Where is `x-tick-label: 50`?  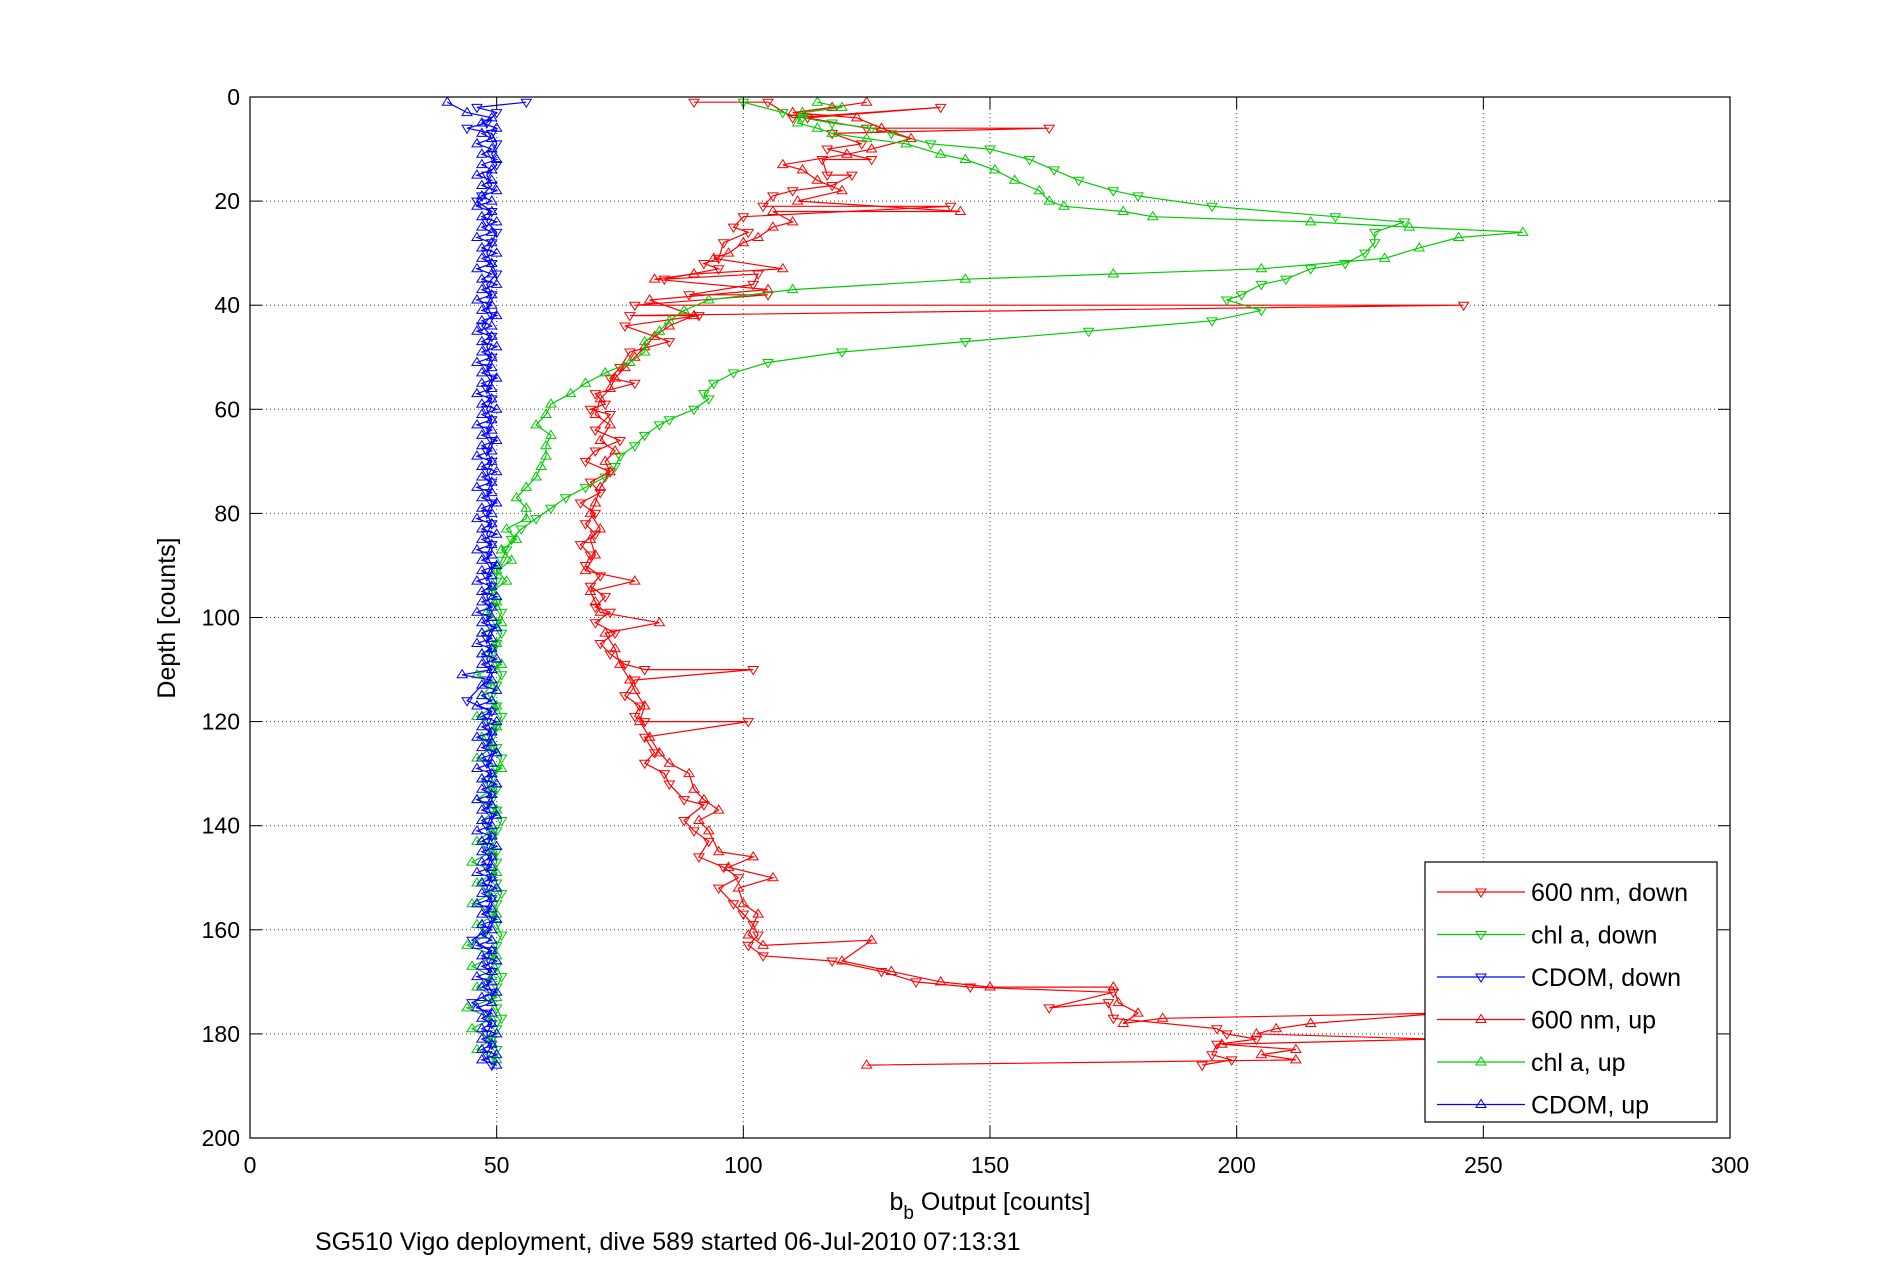 x-tick-label: 50 is located at coordinates (497, 1165).